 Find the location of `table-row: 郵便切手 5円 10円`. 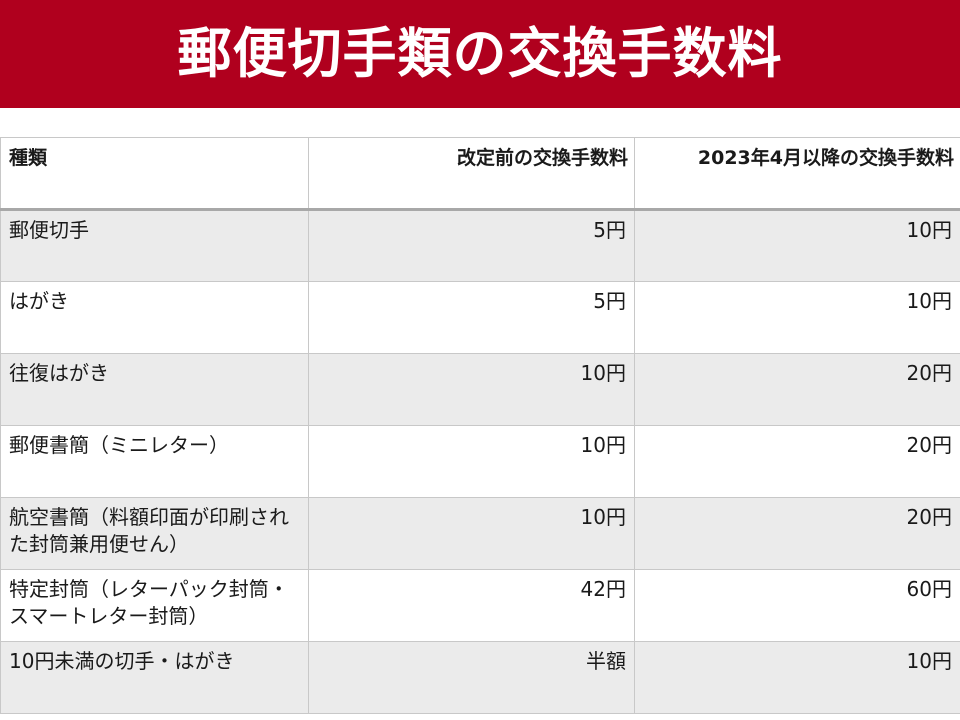

table-row: 郵便切手 5円 10円 is located at coordinates (480, 245).